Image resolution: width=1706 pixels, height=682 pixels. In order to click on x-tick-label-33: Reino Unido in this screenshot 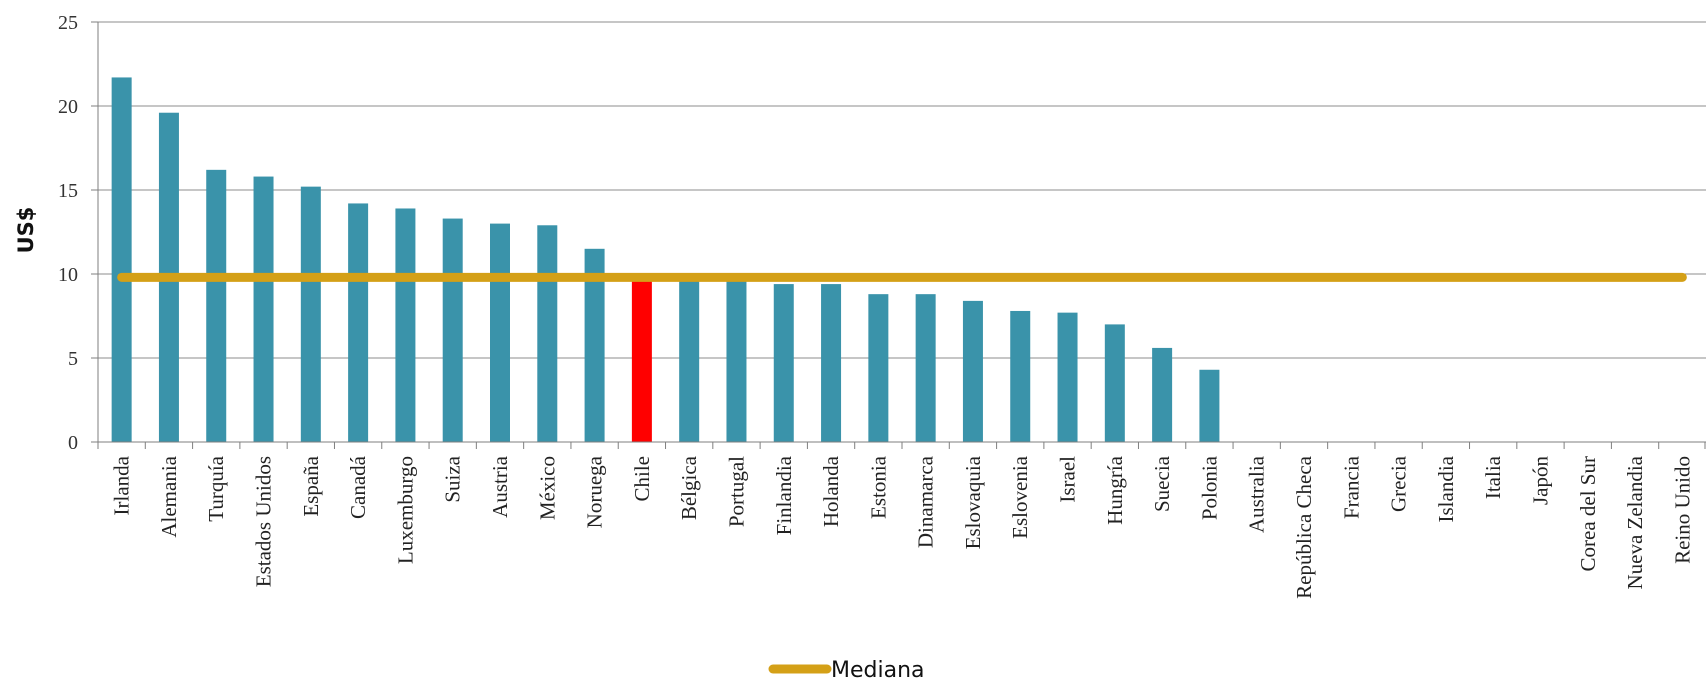, I will do `click(1682, 510)`.